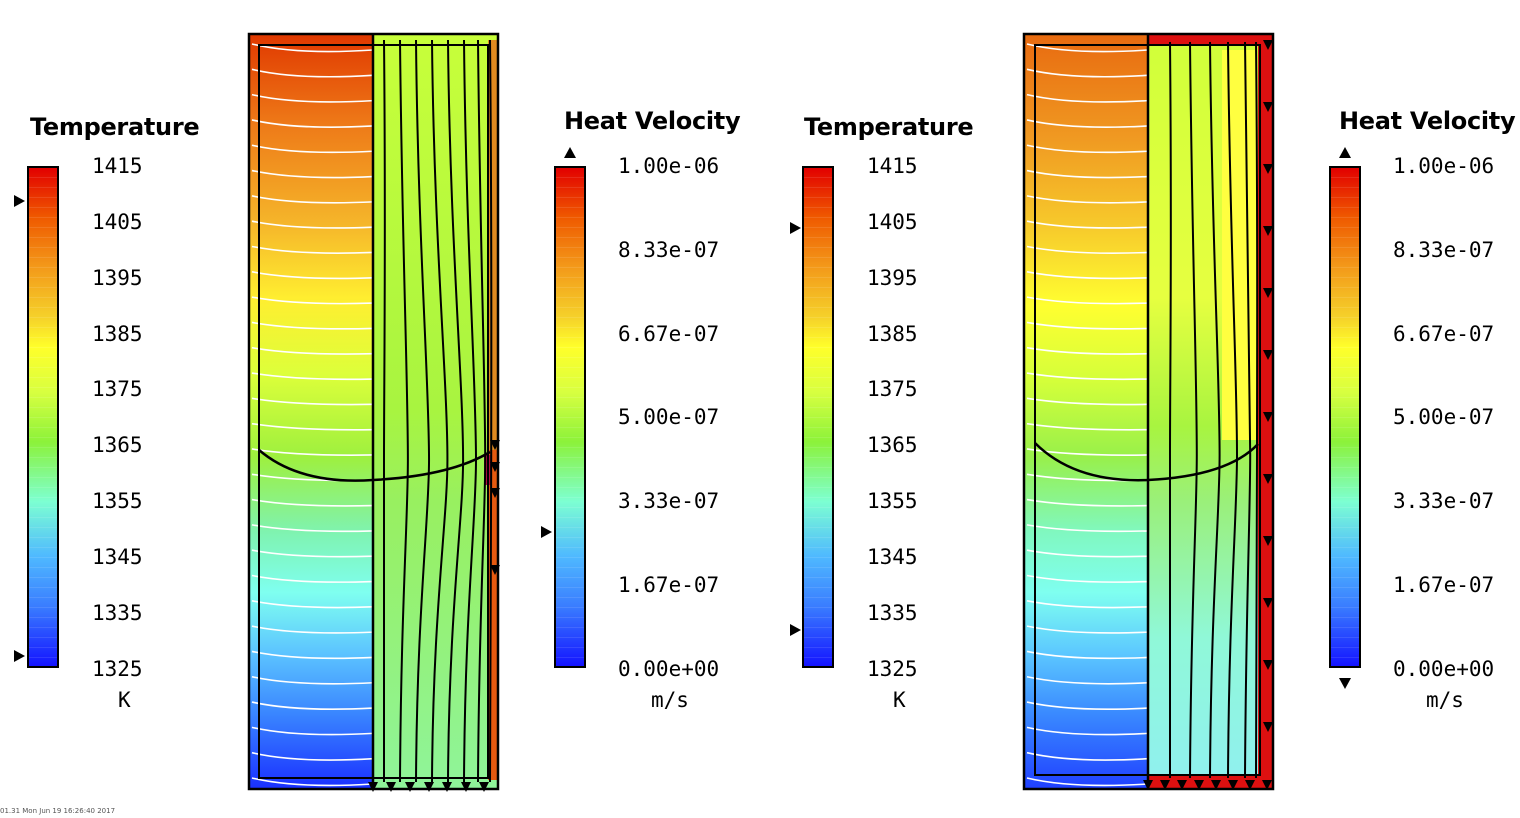 This screenshot has width=1520, height=818. What do you see at coordinates (892, 445) in the screenshot?
I see `tick-label: 1365` at bounding box center [892, 445].